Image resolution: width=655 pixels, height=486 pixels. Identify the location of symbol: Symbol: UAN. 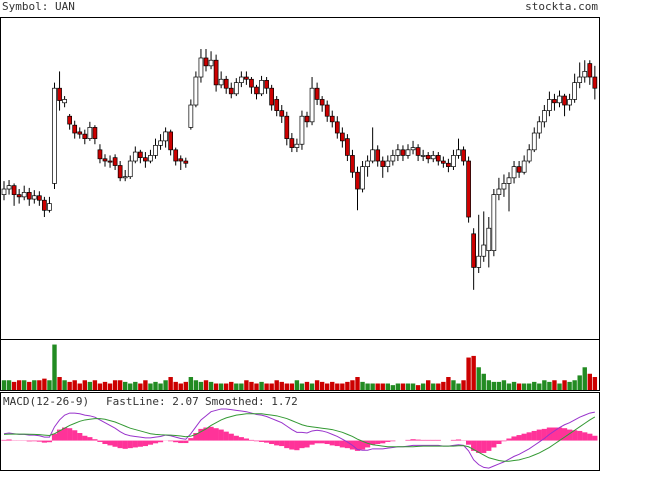
(38, 6).